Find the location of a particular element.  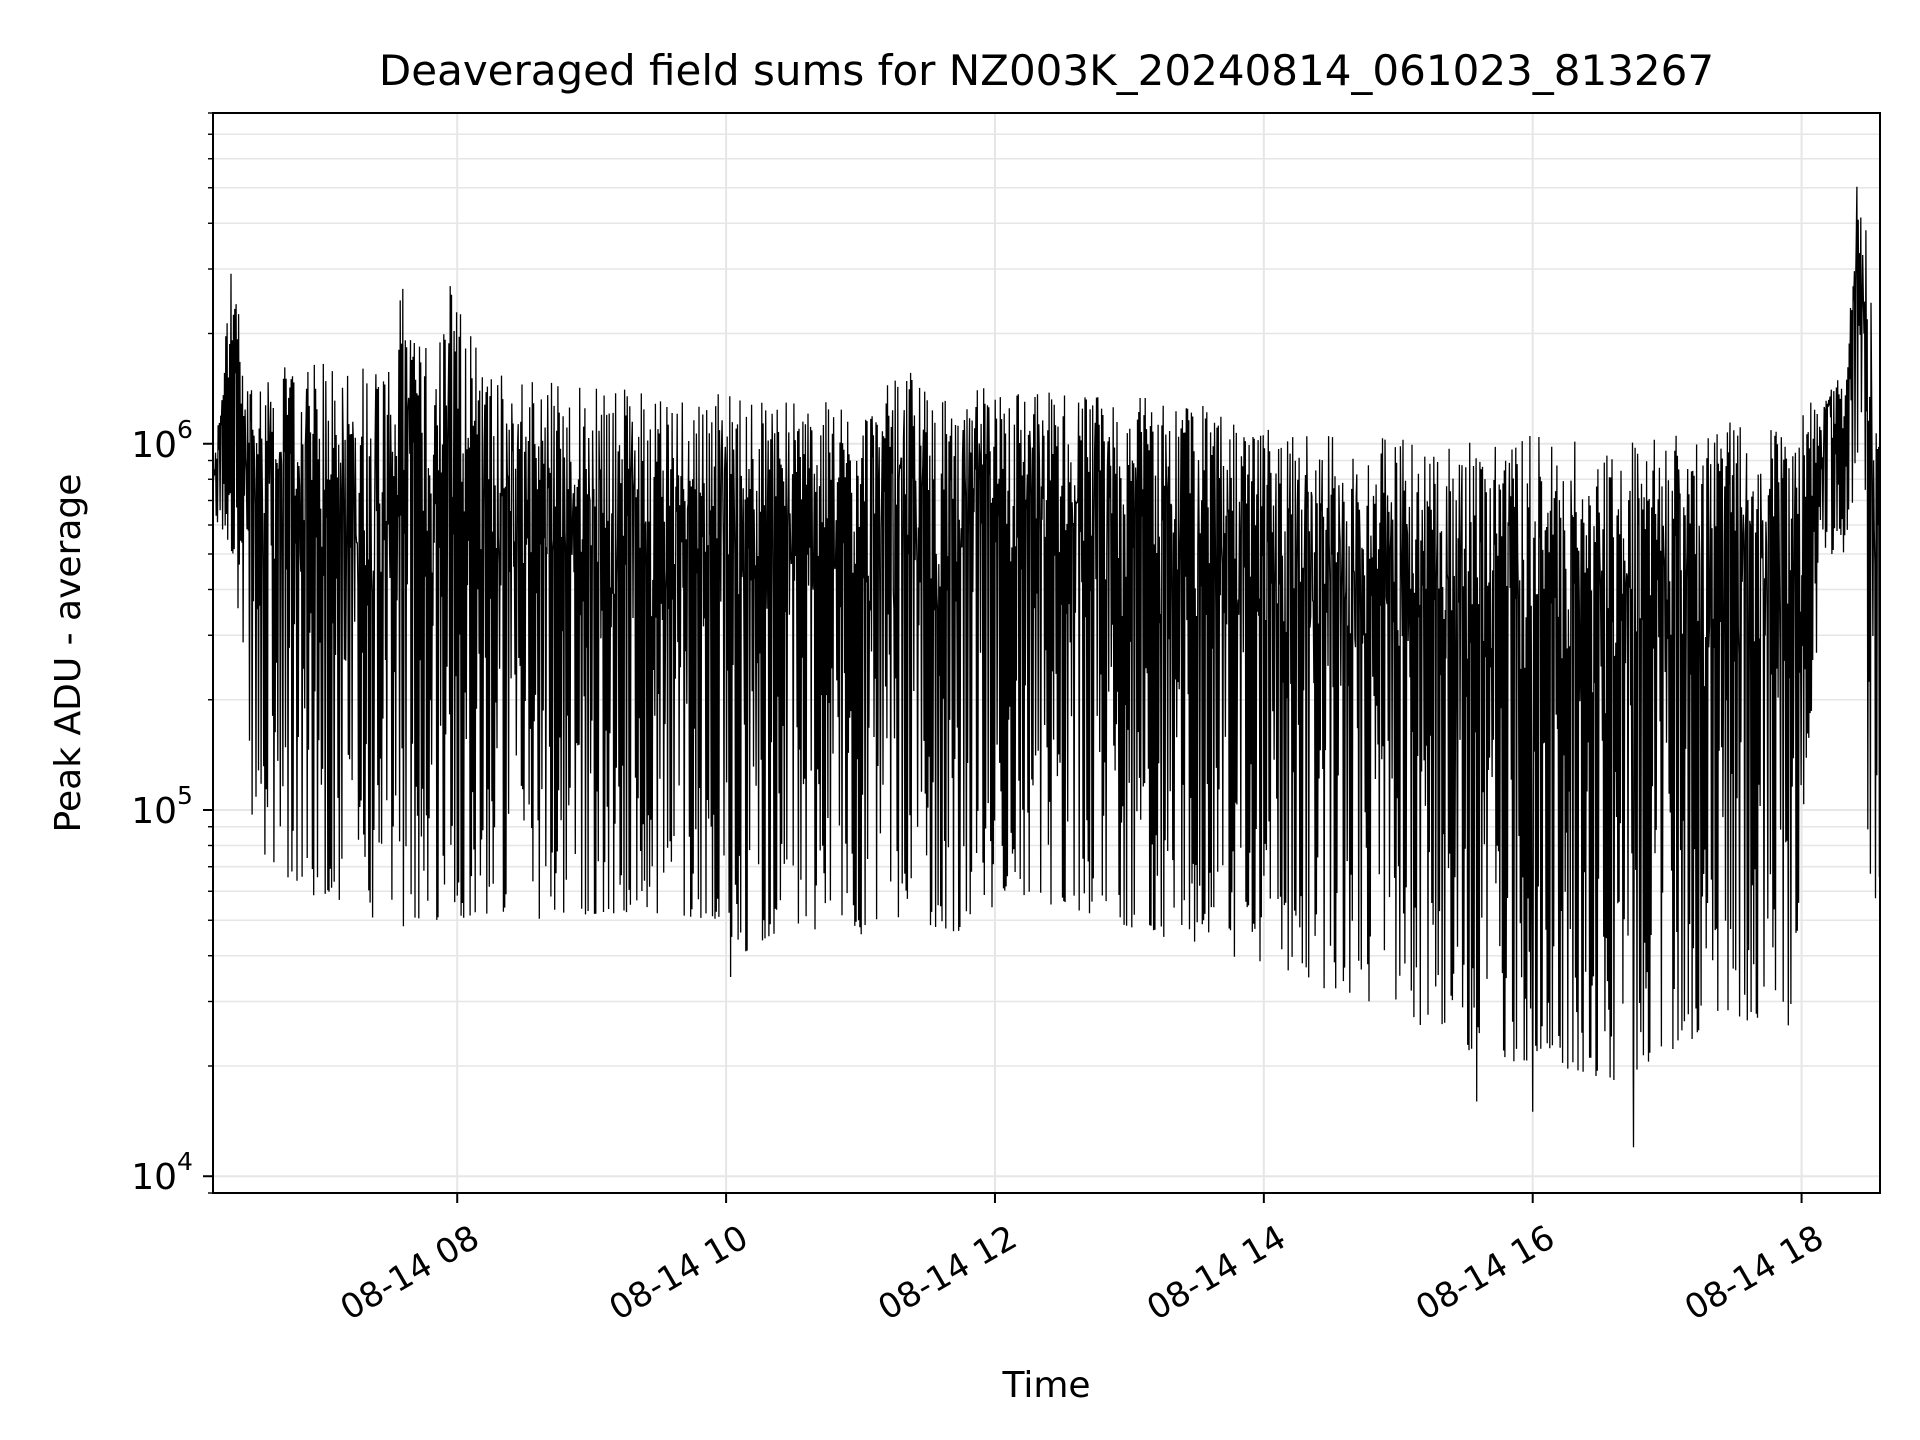

x-axis-label: Time is located at coordinates (1045, 1385).